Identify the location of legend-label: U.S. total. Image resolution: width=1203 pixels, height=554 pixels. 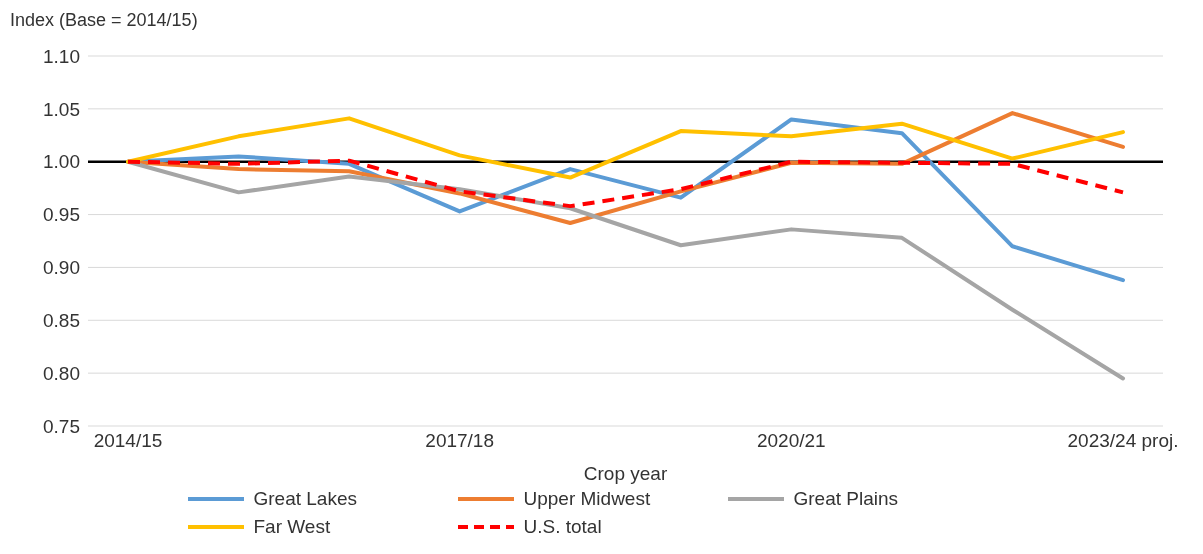
(562, 527).